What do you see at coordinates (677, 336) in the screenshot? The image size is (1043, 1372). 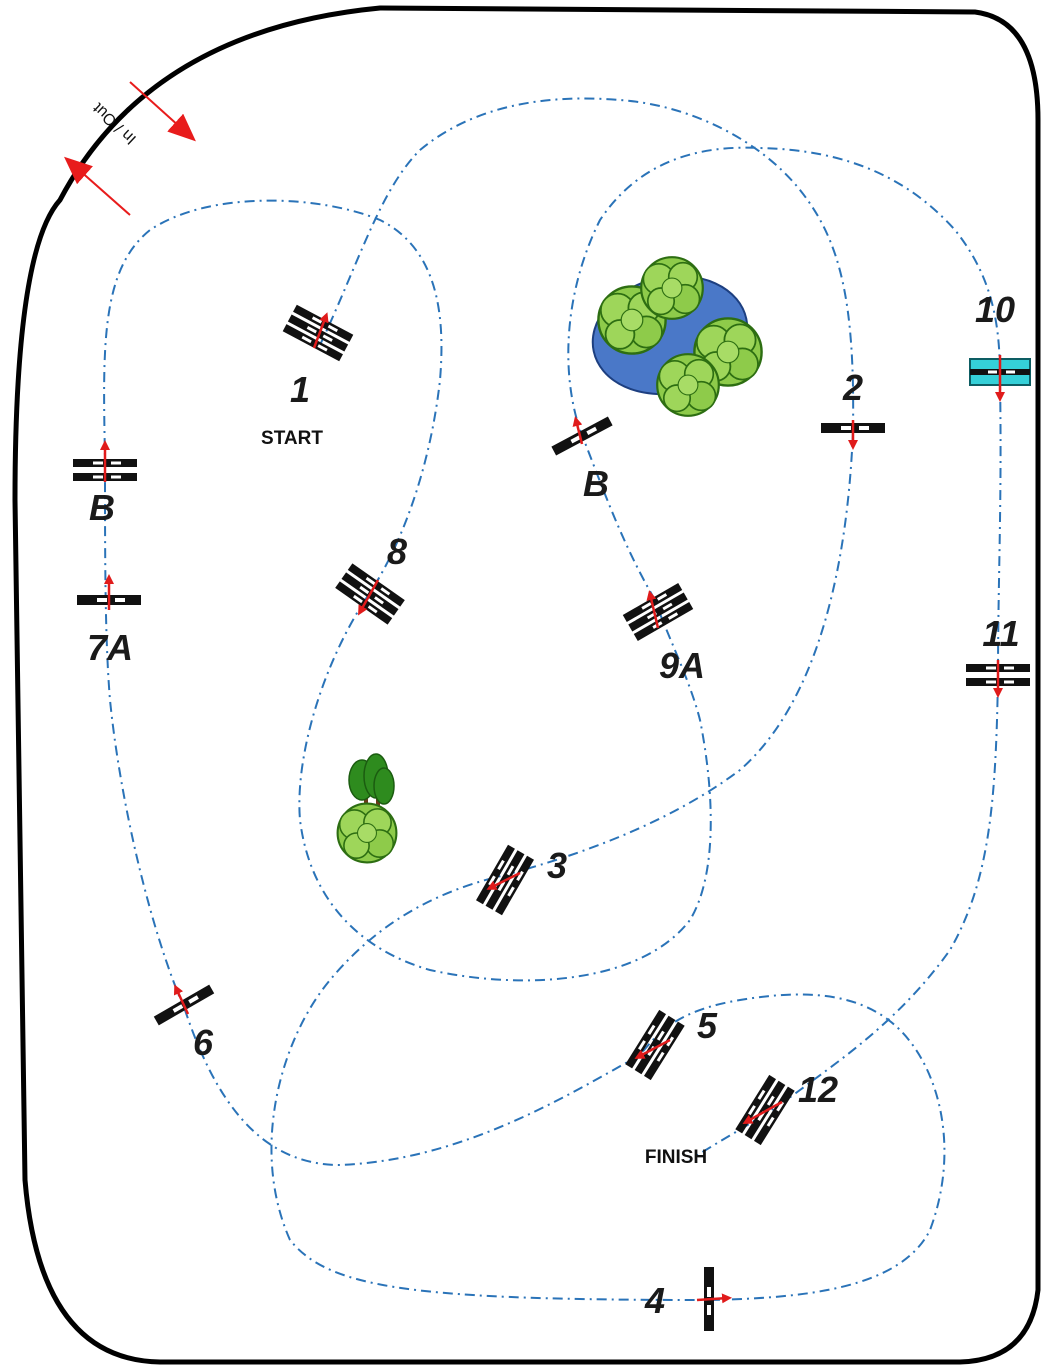 I see `pond-scenery` at bounding box center [677, 336].